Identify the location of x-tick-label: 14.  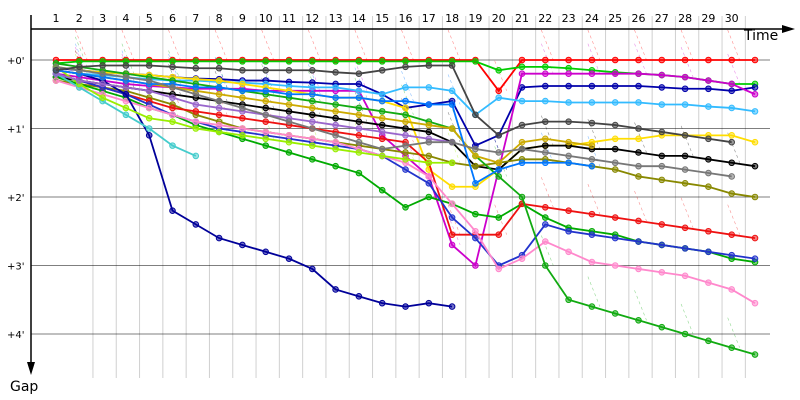
(359, 18).